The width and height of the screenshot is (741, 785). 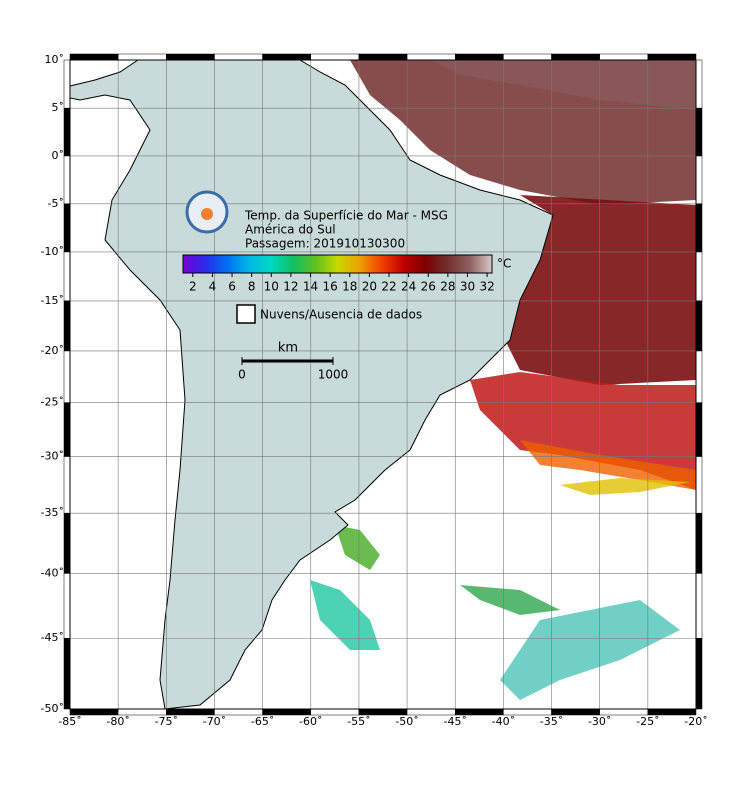 What do you see at coordinates (428, 287) in the screenshot?
I see `colorbar-tick-label: 26` at bounding box center [428, 287].